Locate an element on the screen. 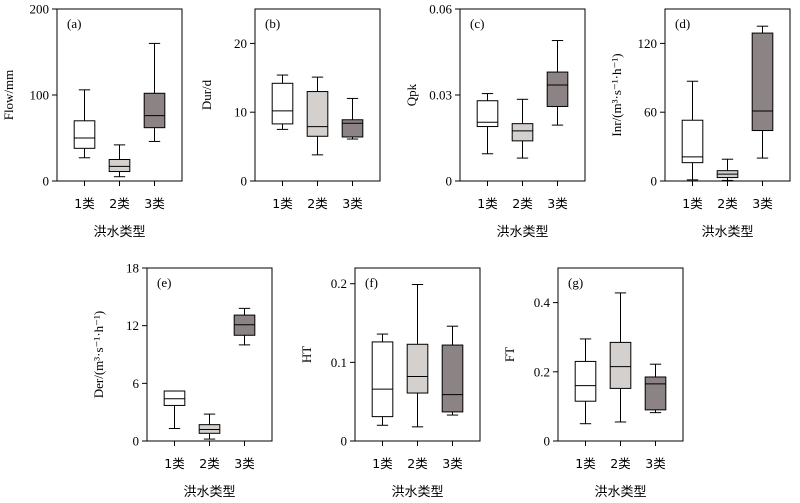 Image resolution: width=800 pixels, height=503 pixels. y-tick-label: 10 is located at coordinates (240, 112).